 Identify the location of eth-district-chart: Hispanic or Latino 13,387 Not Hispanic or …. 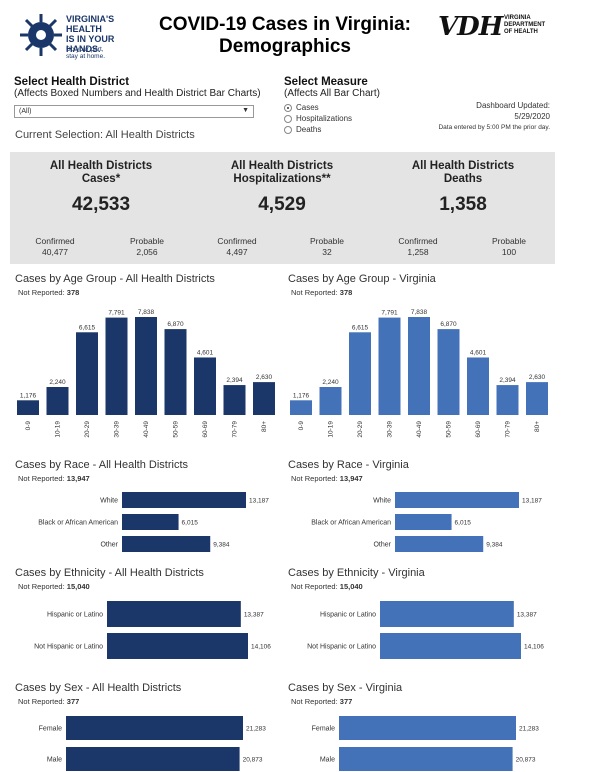
(152, 630).